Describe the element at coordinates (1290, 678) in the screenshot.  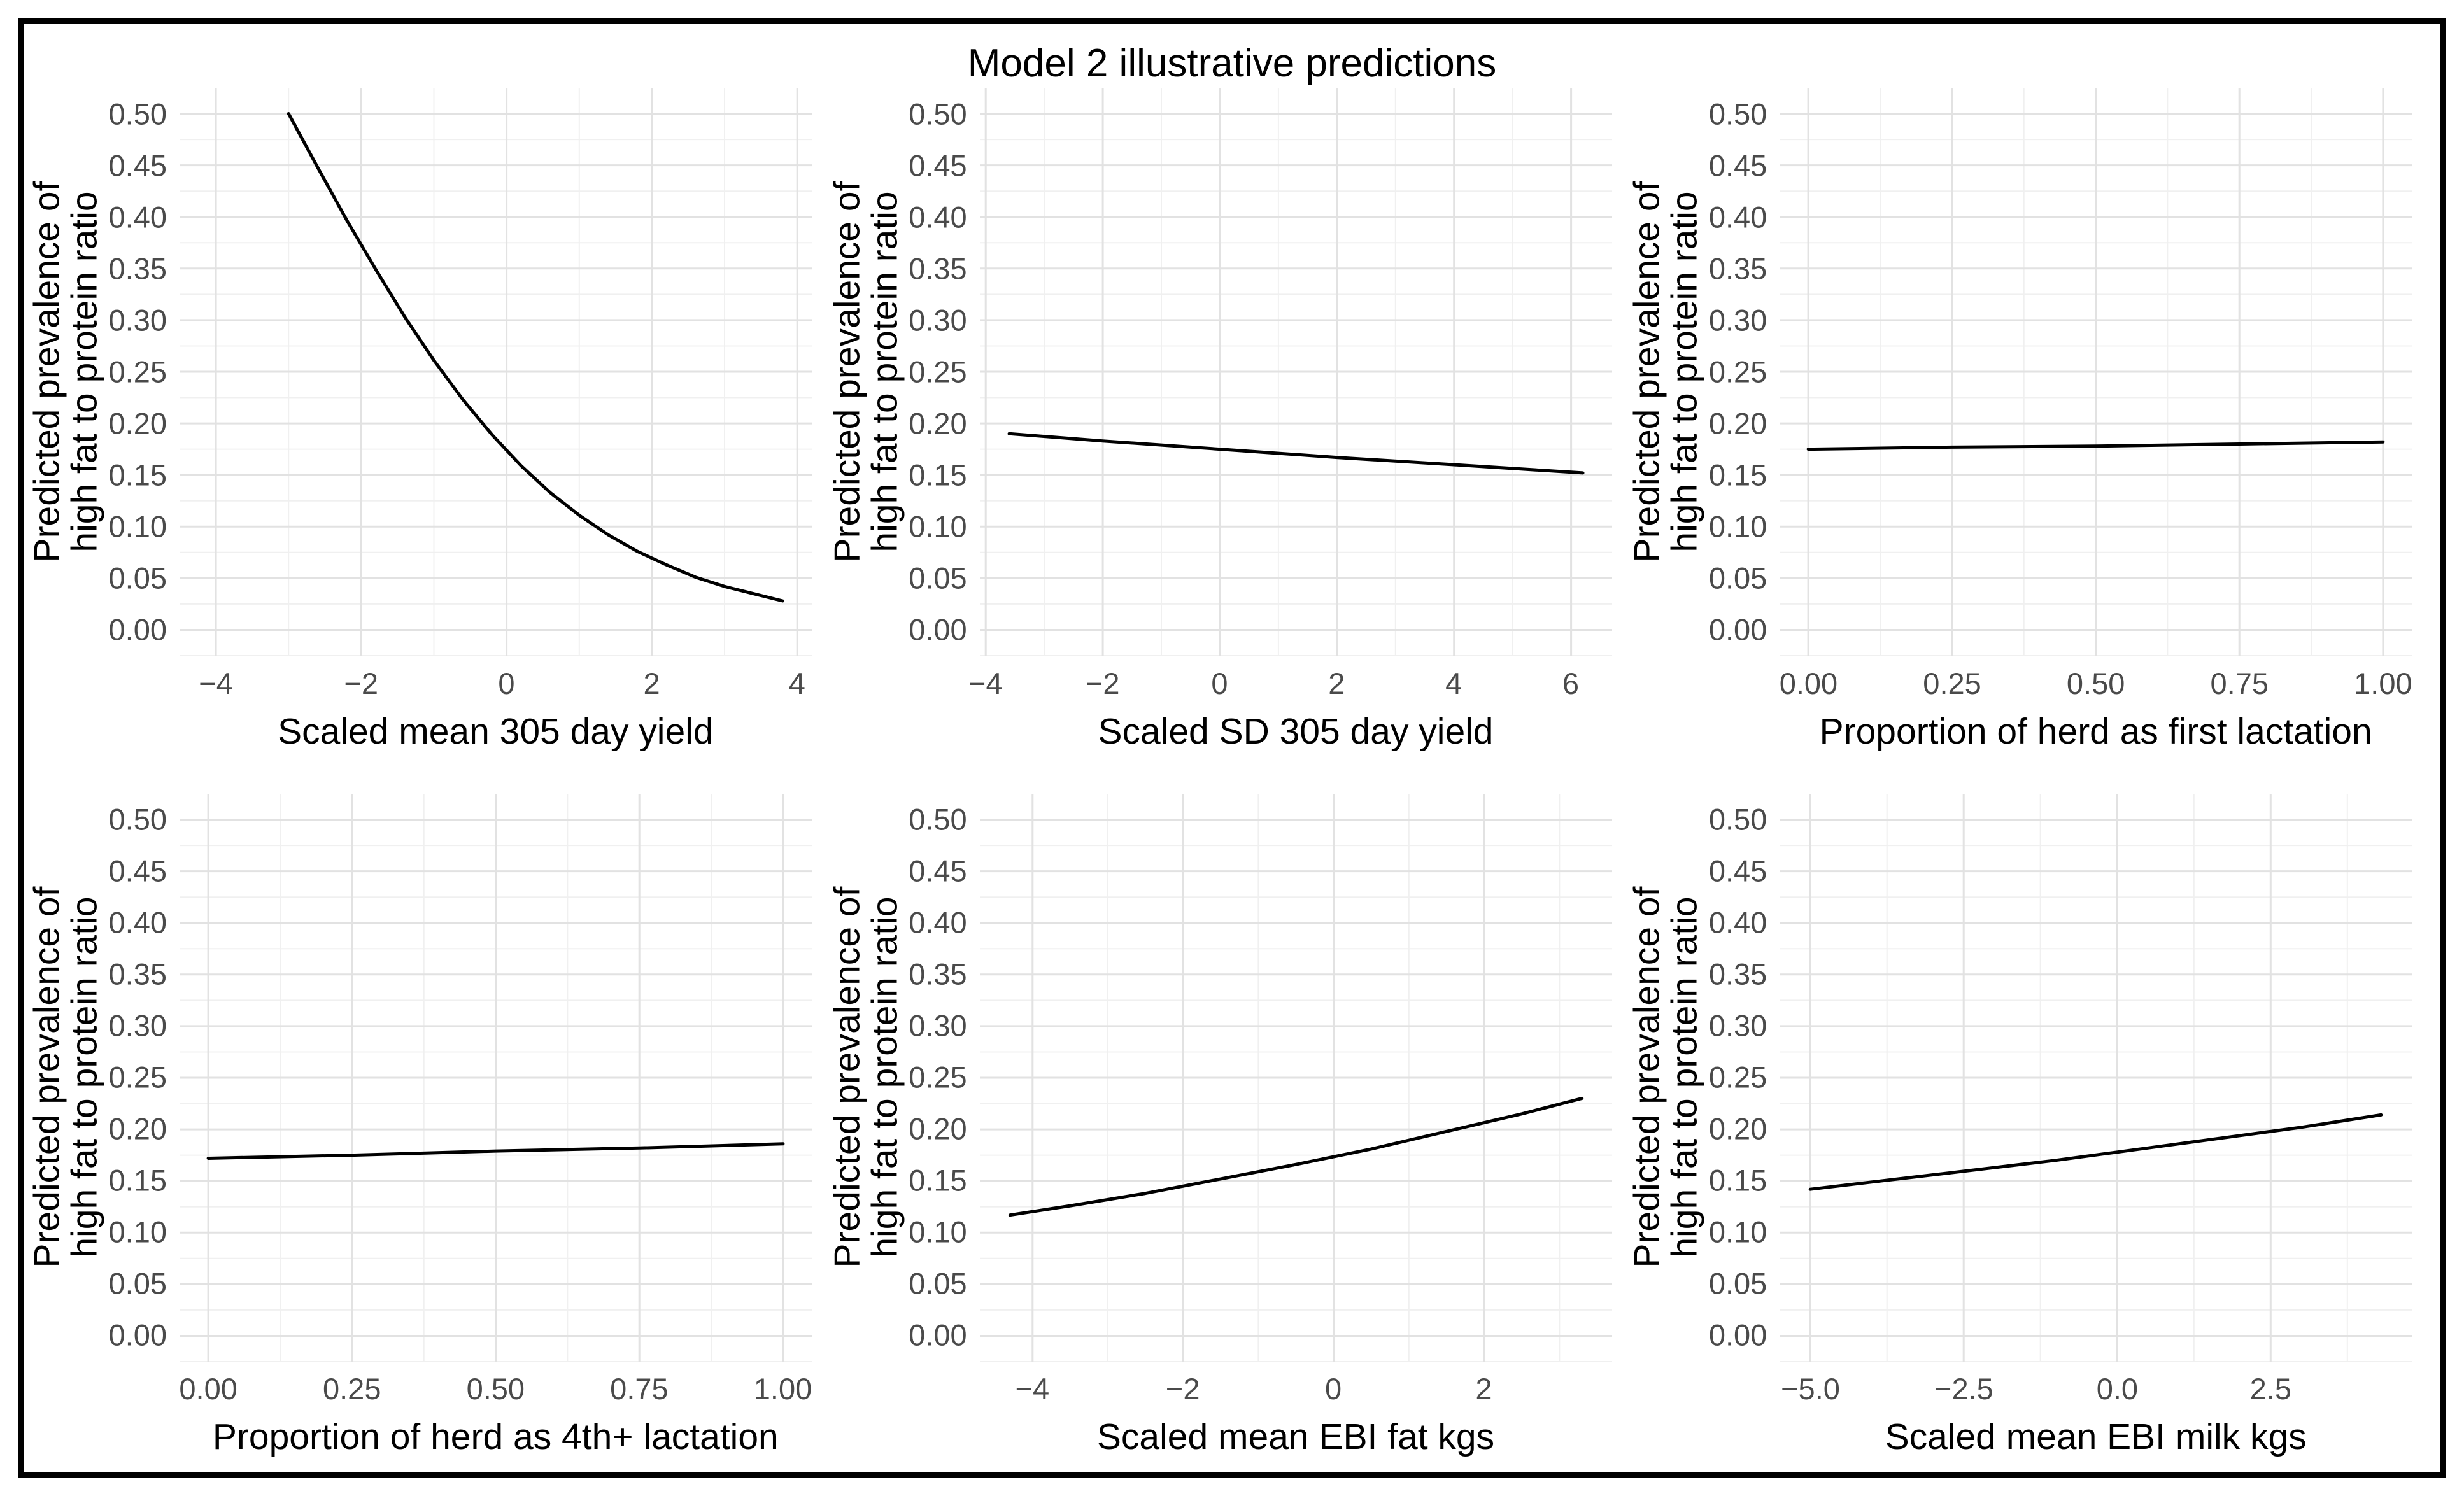
I see `x-axis-tick-labels: −4 −2 0 2 4 6` at that location.